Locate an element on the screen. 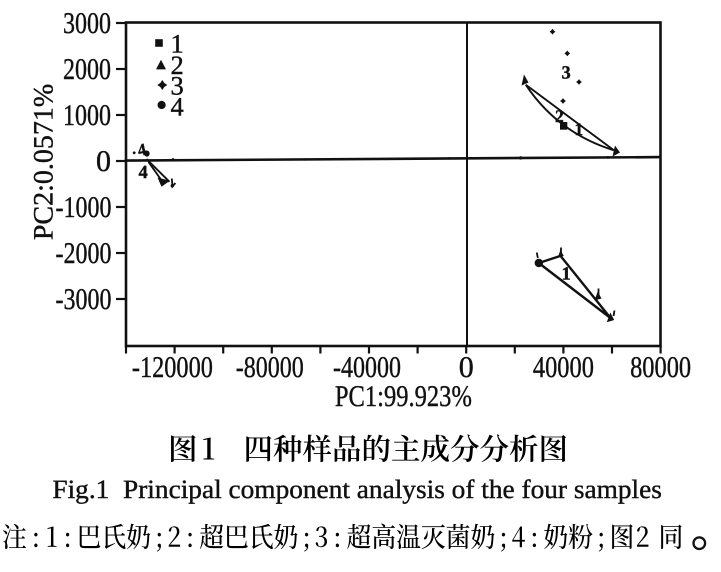  svg-text: -3000 is located at coordinates (84, 299).